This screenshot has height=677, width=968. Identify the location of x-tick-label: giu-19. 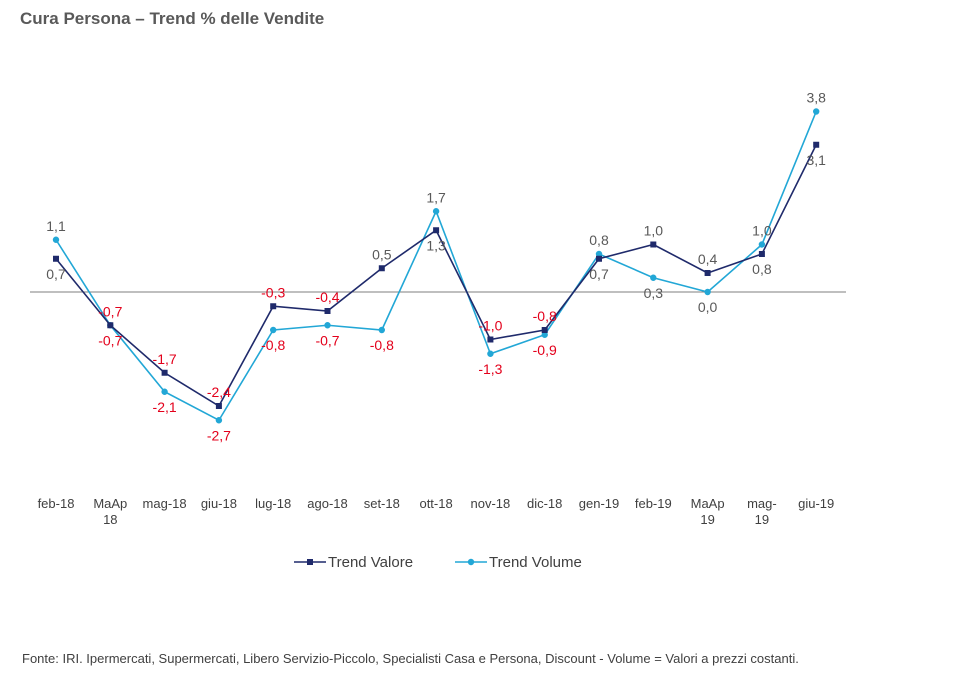
(816, 503).